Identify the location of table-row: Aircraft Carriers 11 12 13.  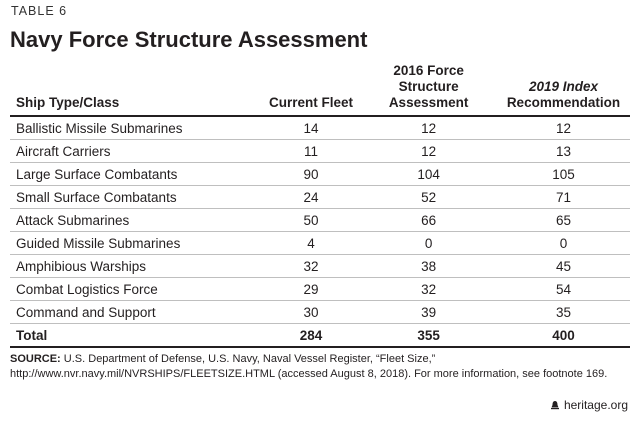
(320, 151).